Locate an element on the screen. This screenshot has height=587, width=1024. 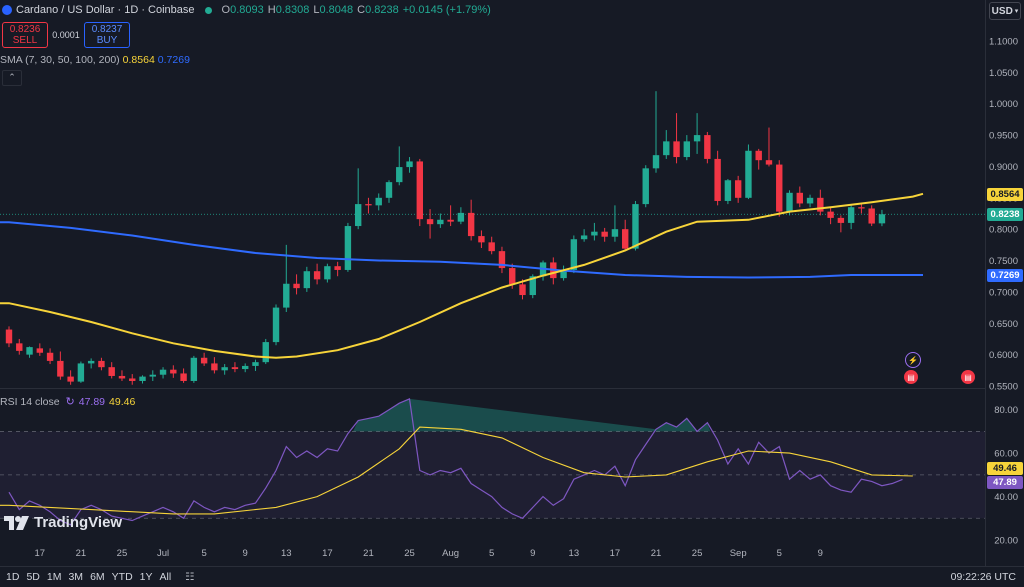
spread-value: 0.0001 is located at coordinates (66, 34).